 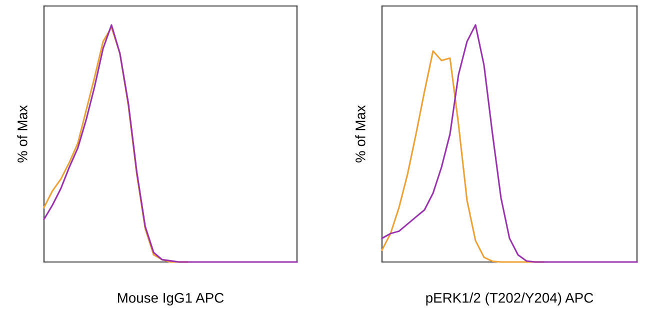 What do you see at coordinates (171, 299) in the screenshot?
I see `x-axis-title: Mouse IgG1 APC` at bounding box center [171, 299].